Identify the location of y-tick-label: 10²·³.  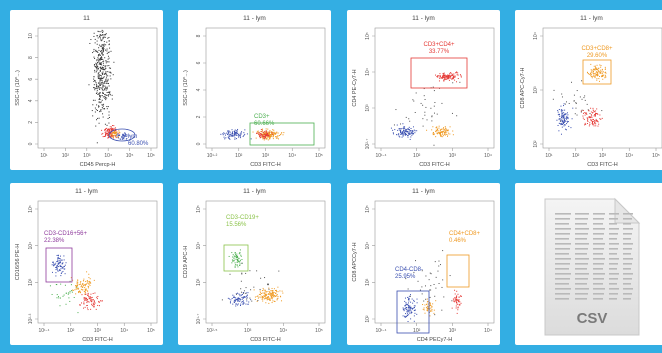
(31, 318).